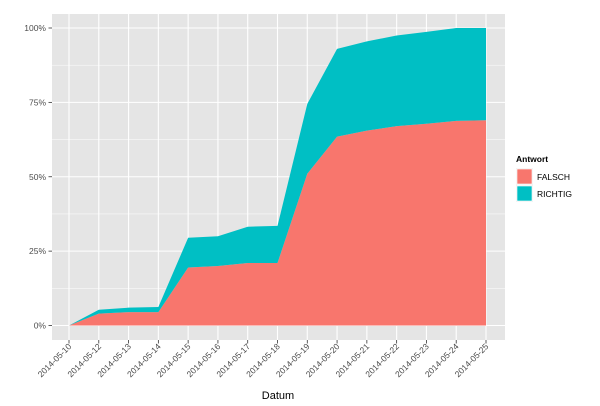 Image resolution: width=600 pixels, height=406 pixels. What do you see at coordinates (37, 251) in the screenshot?
I see `y-tick-label: 25%` at bounding box center [37, 251].